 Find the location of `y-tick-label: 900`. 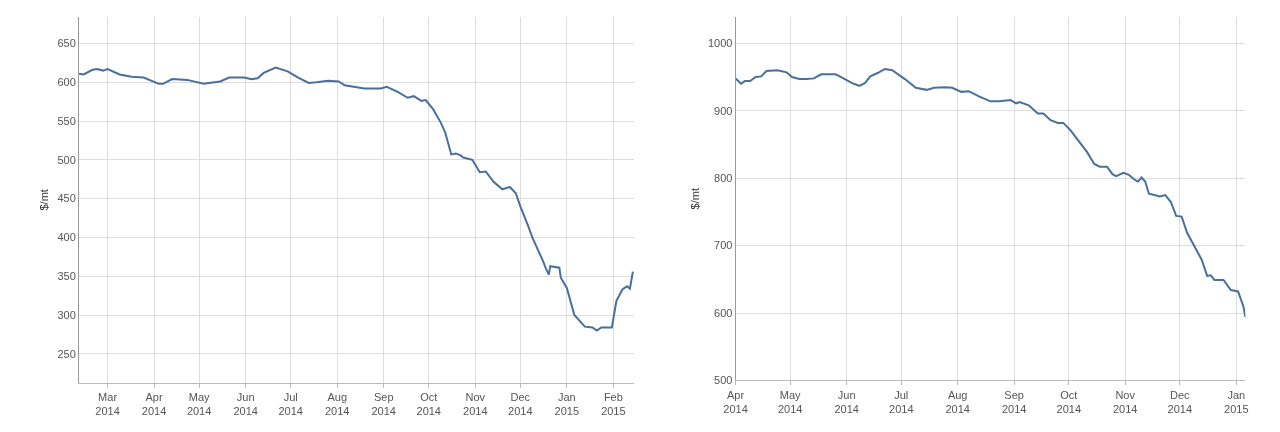

y-tick-label: 900 is located at coordinates (723, 110).